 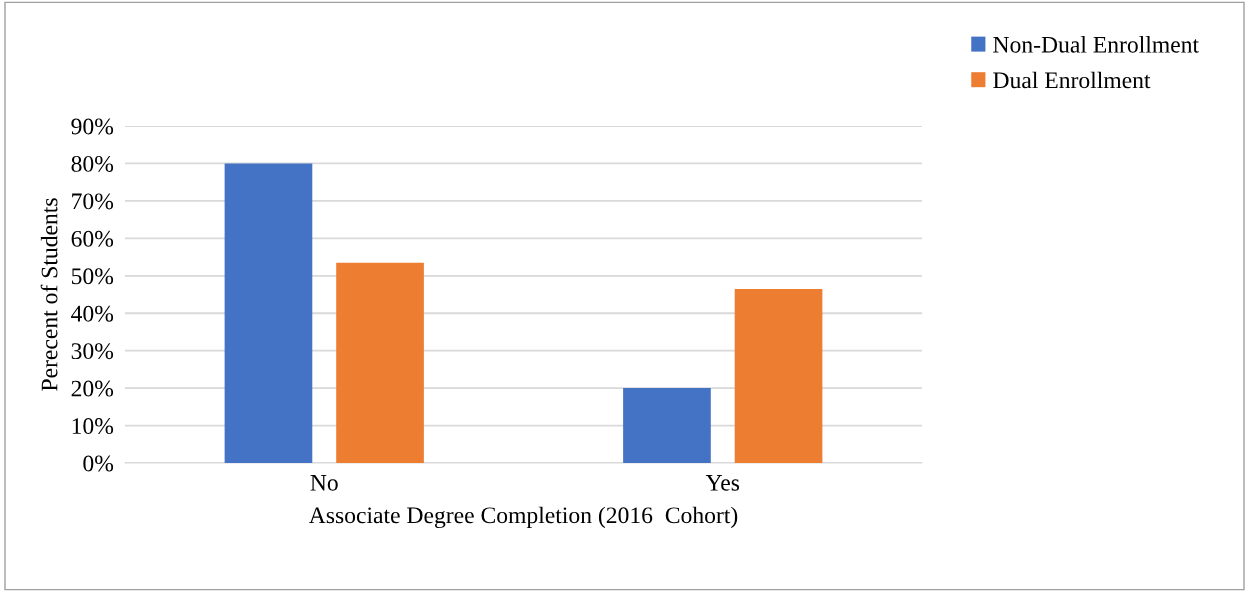 What do you see at coordinates (93, 426) in the screenshot?
I see `y-tick-label: 10%` at bounding box center [93, 426].